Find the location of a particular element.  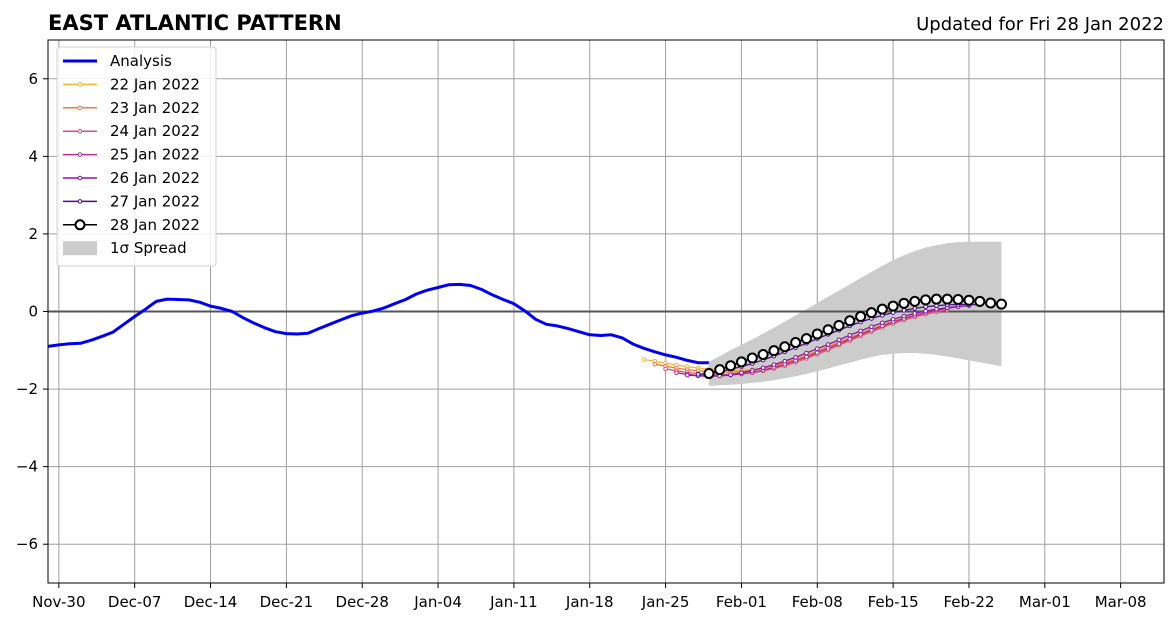

chart-subtitle: Updated for Fri 28 Jan 2022 is located at coordinates (1040, 24).